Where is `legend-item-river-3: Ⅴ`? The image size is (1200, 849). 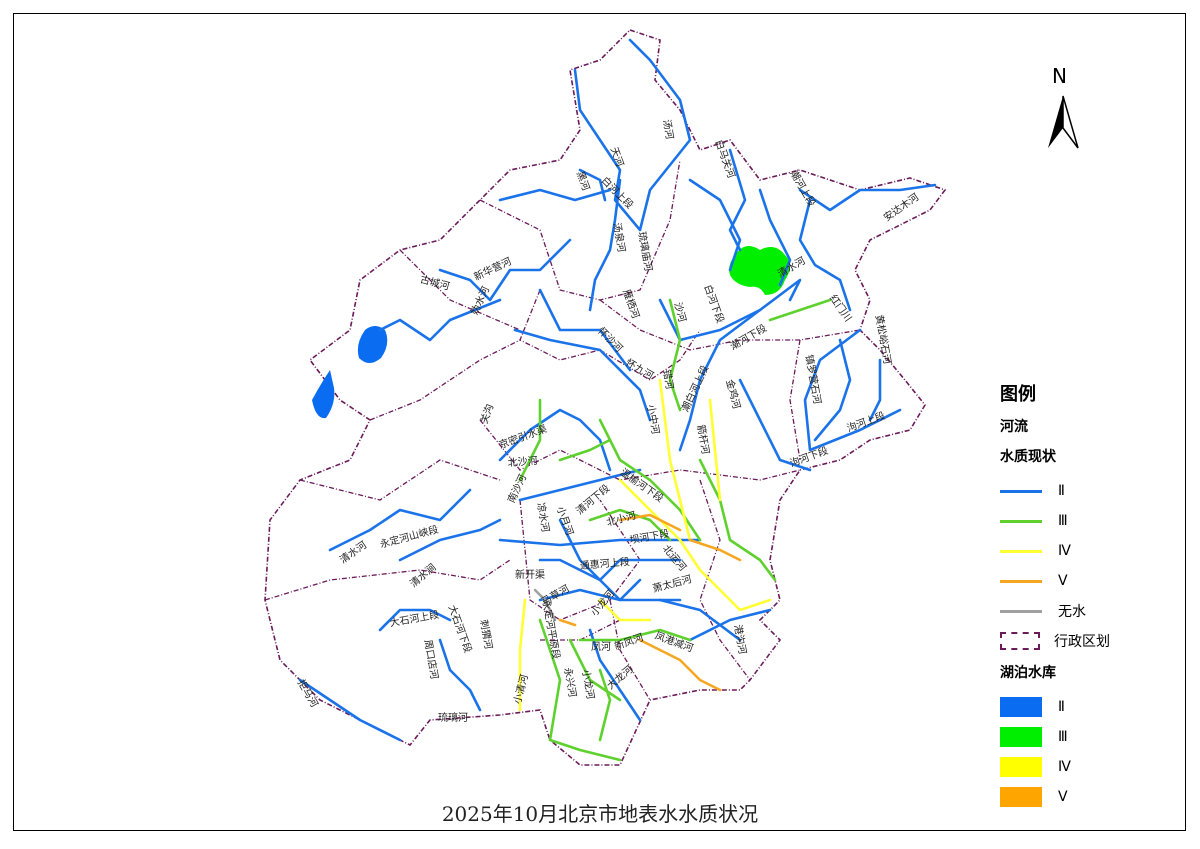
legend-item-river-3: Ⅴ is located at coordinates (1070, 581).